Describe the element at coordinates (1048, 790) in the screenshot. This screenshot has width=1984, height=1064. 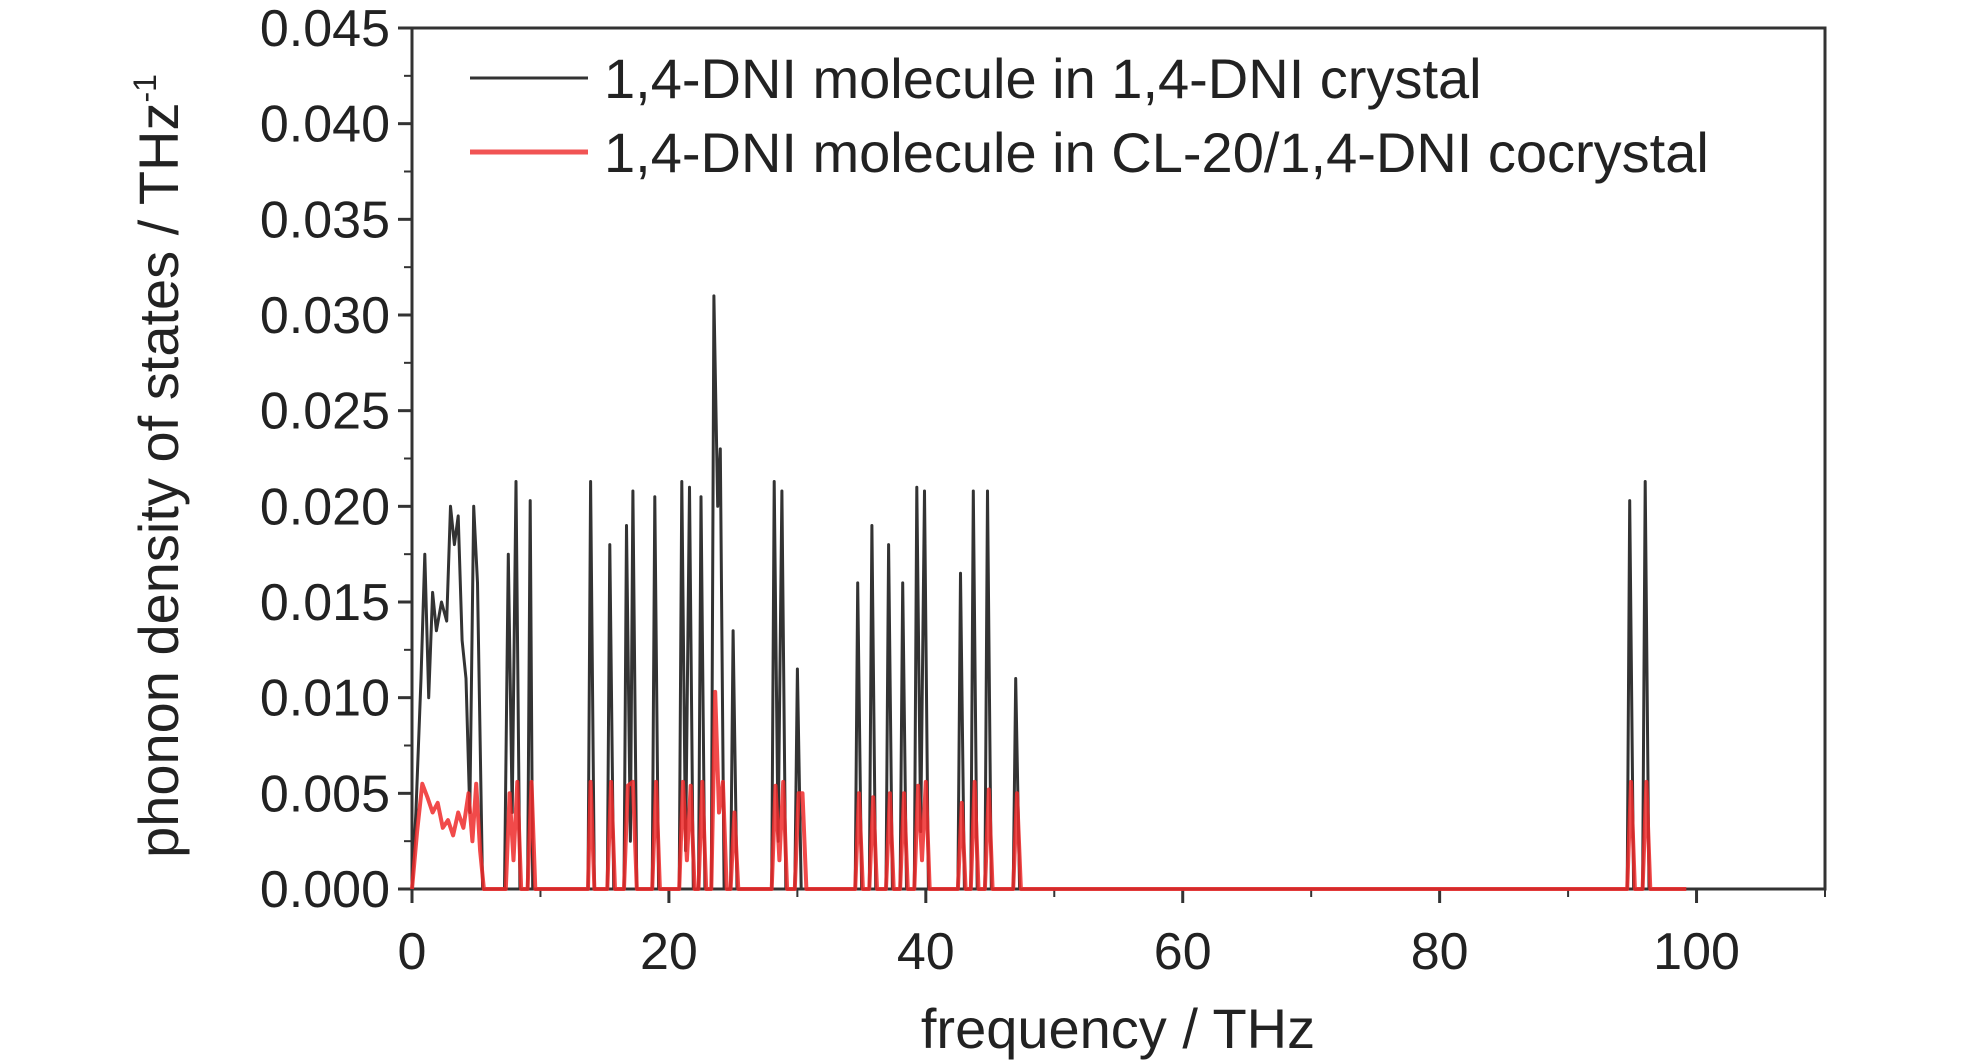
I see `series-line-cocrystal` at that location.